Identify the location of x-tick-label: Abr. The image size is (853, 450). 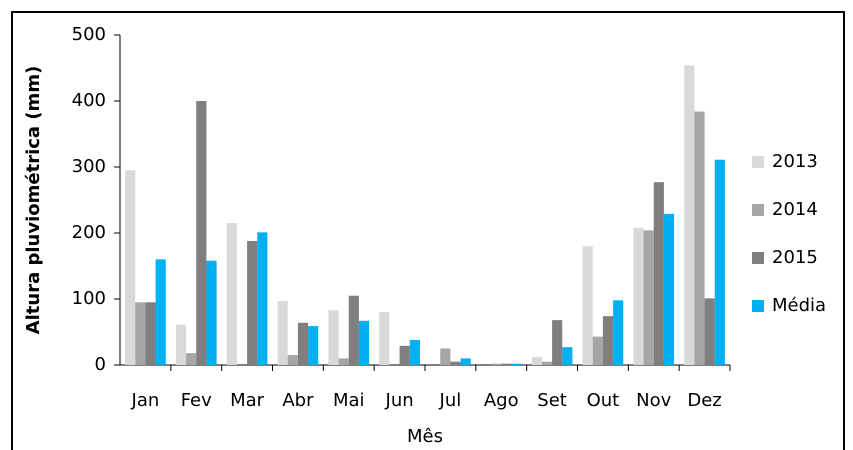
(298, 400).